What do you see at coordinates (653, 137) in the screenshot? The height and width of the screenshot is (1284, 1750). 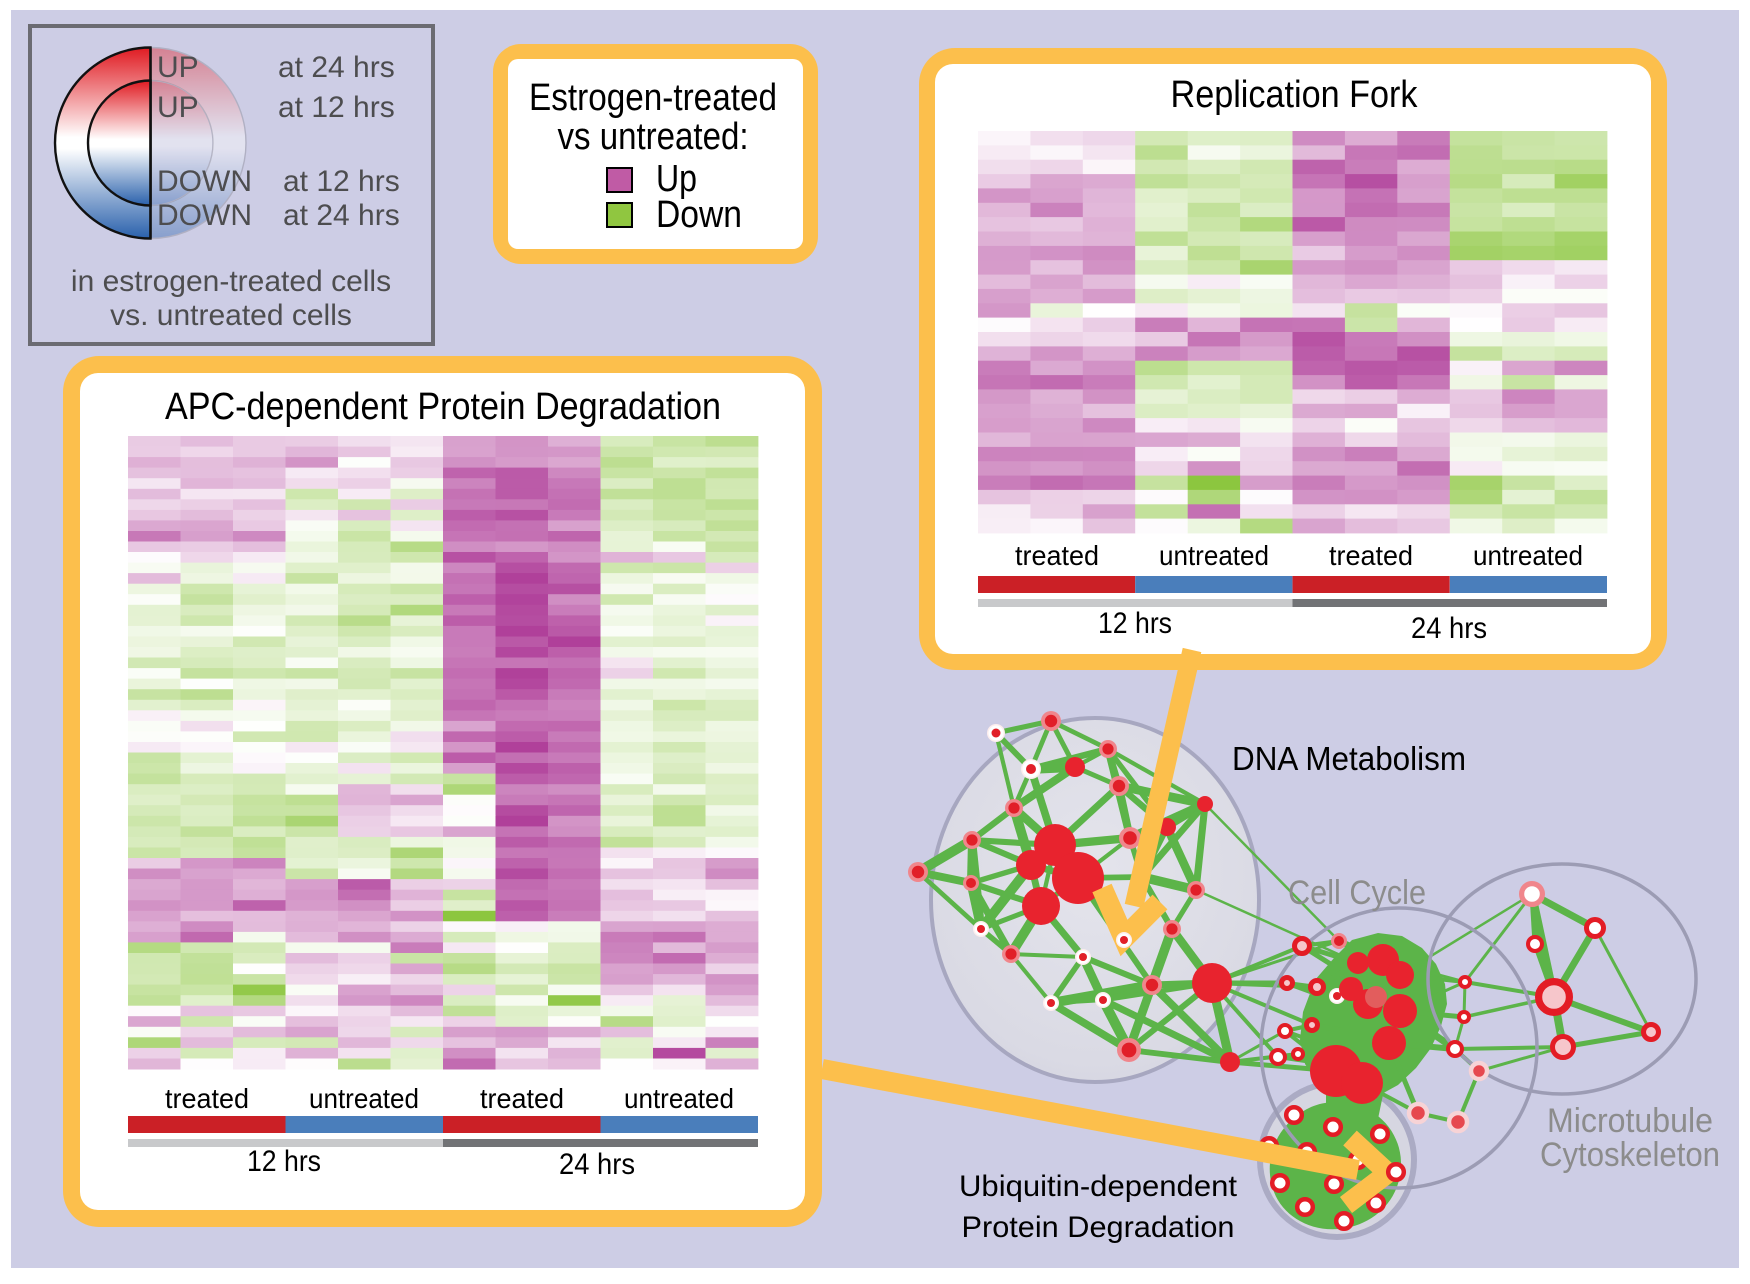 I see `svg-text: vs untreated:` at bounding box center [653, 137].